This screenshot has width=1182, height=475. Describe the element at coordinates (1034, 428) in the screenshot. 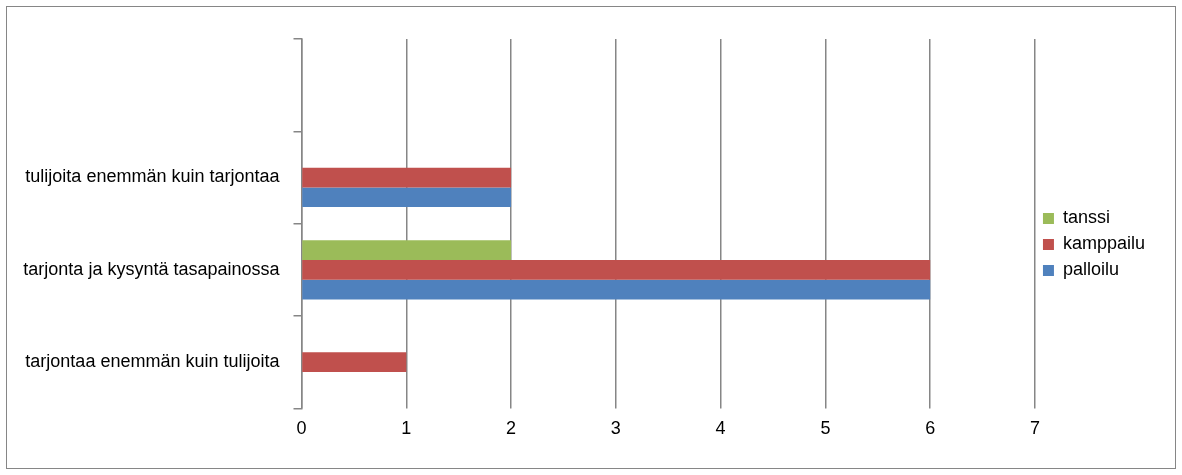

I see `x-tick-label: 7` at that location.